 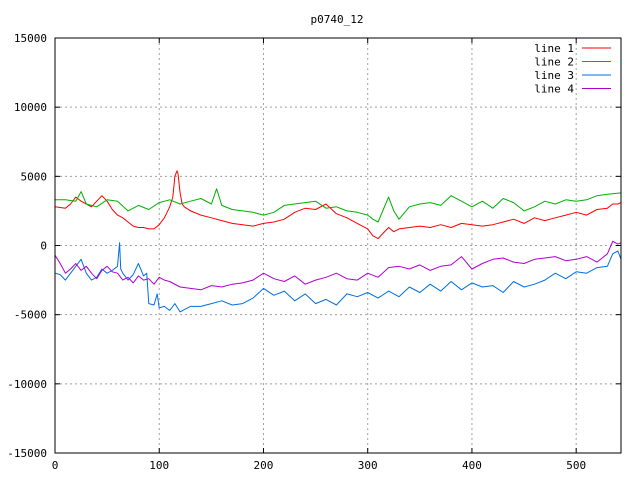 I want to click on legend-label: line 2, so click(x=554, y=62).